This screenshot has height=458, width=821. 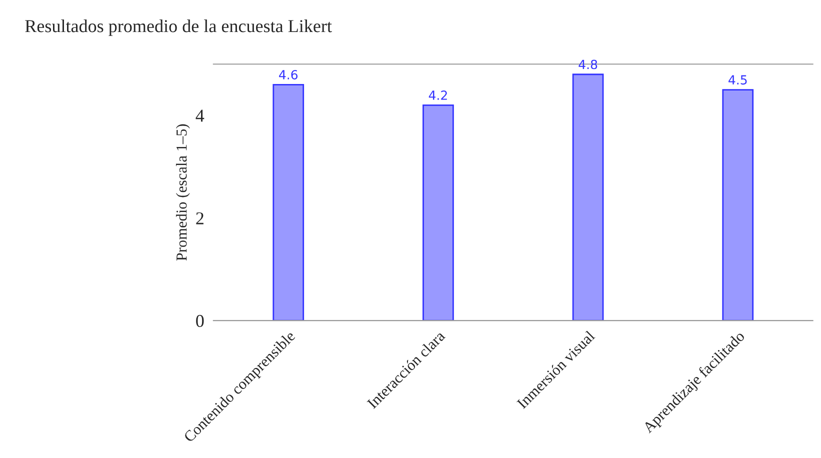 What do you see at coordinates (437, 95) in the screenshot?
I see `data-label: 4.2` at bounding box center [437, 95].